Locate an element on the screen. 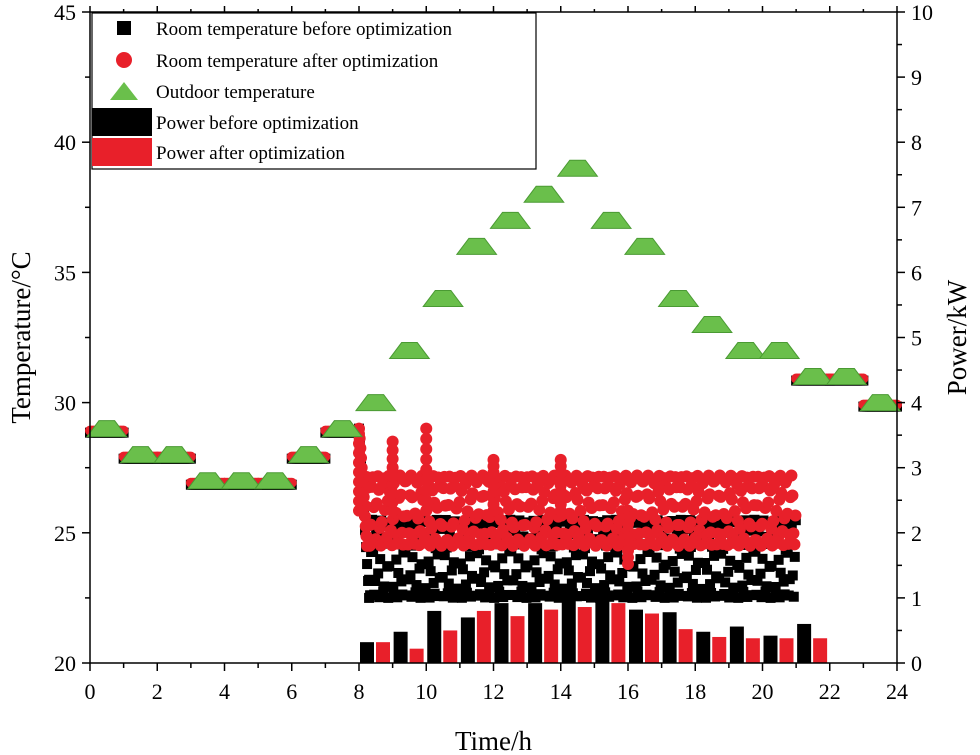 This screenshot has height=755, width=980. y-right-tick-label: 3 is located at coordinates (916, 468).